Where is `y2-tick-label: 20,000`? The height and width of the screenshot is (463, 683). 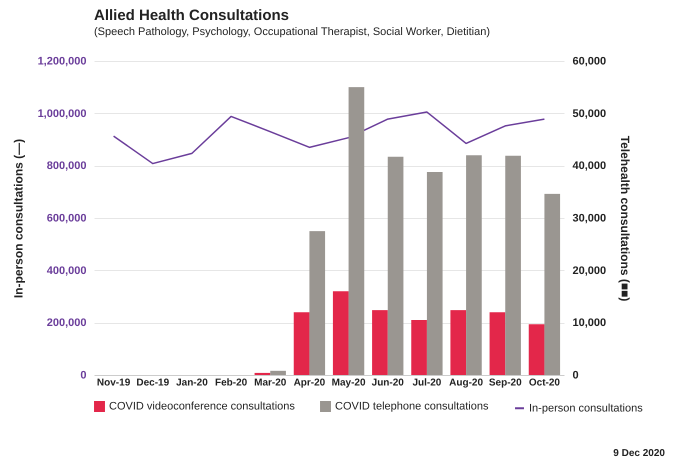 y2-tick-label: 20,000 is located at coordinates (589, 270).